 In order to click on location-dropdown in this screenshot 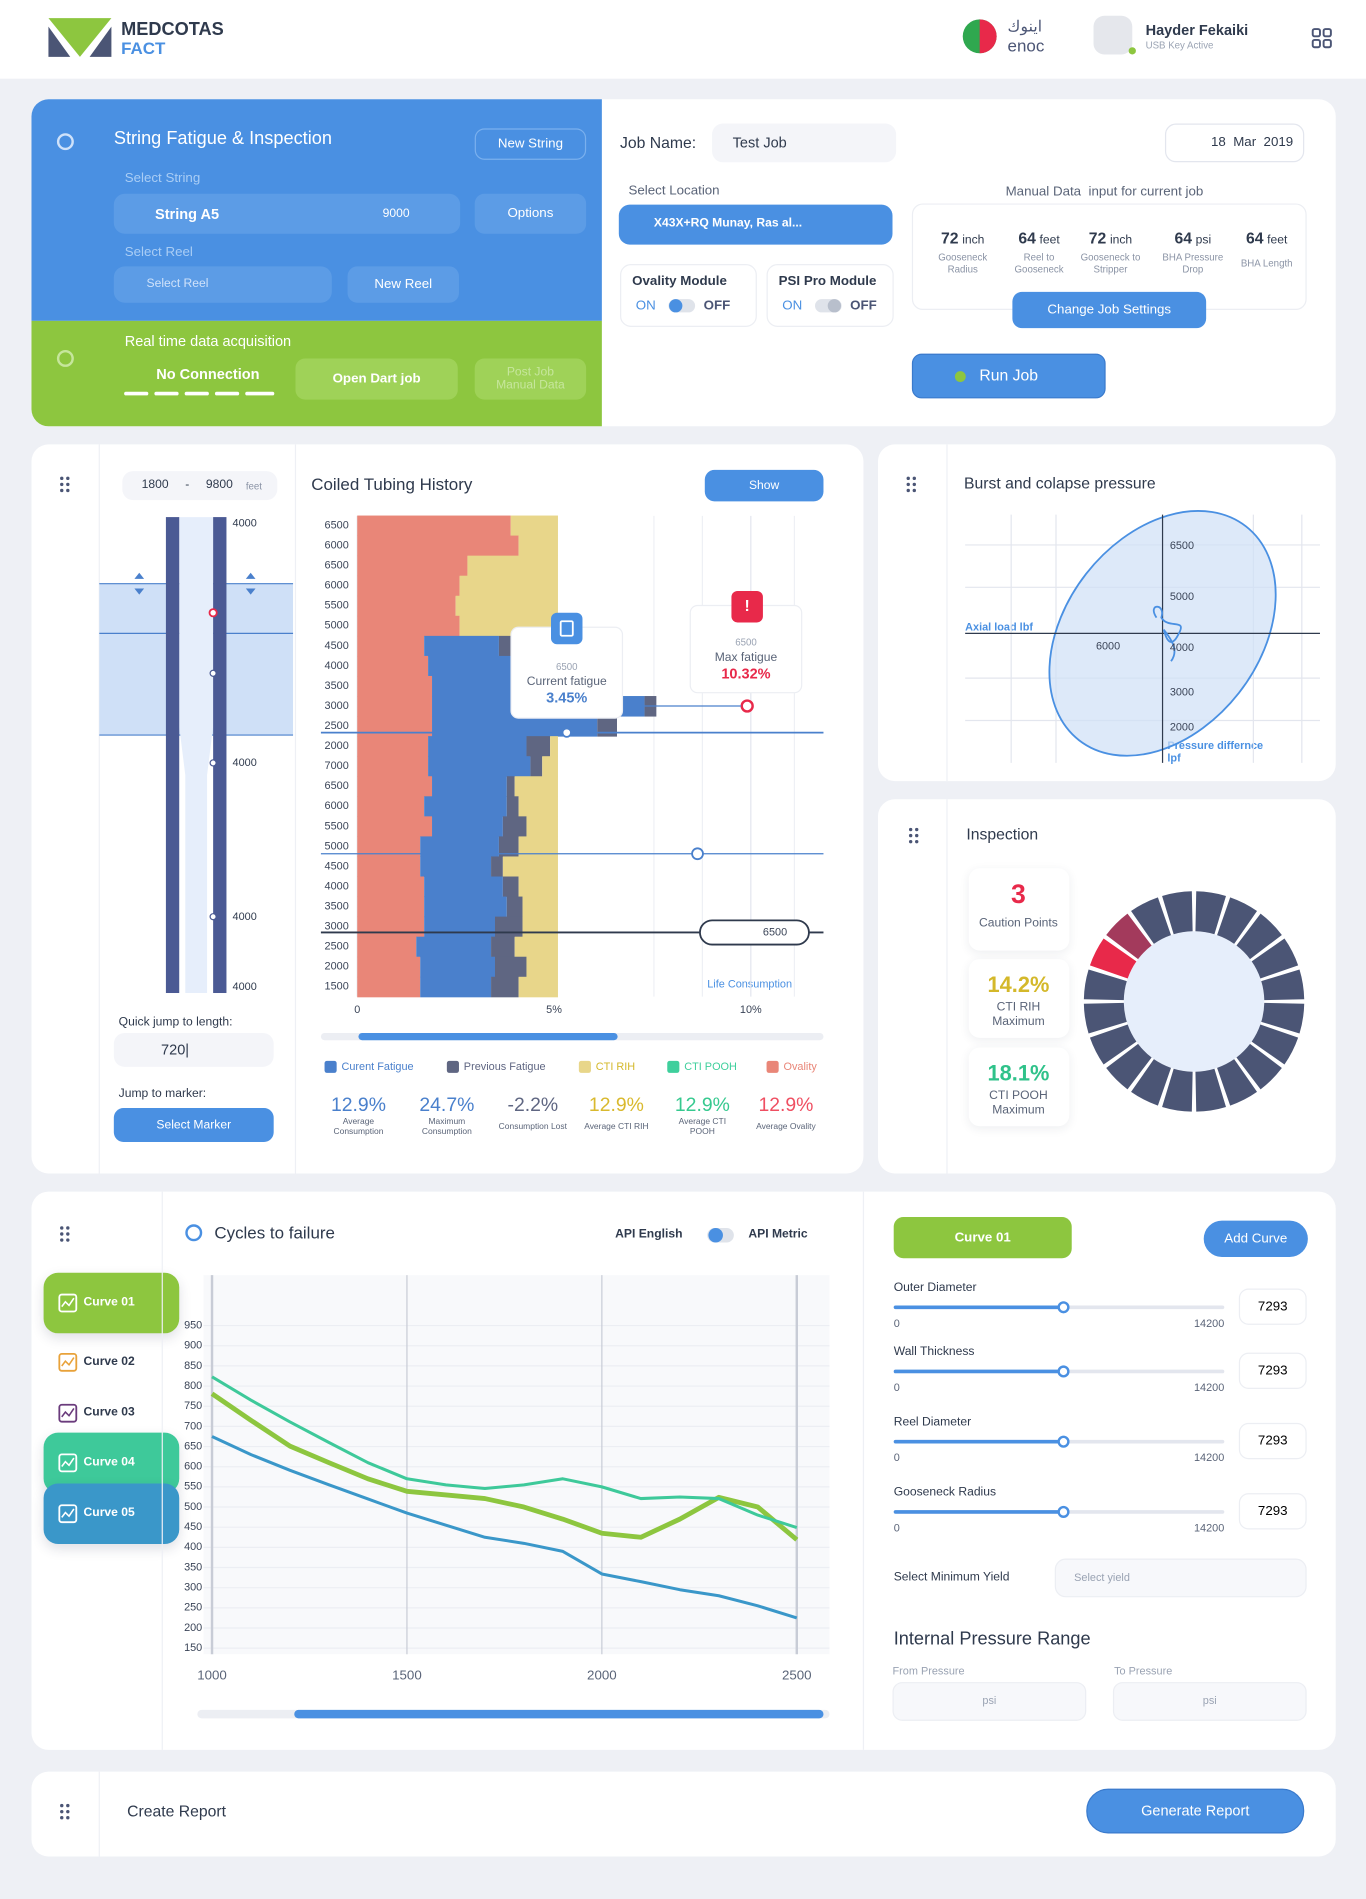, I will do `click(755, 224)`.